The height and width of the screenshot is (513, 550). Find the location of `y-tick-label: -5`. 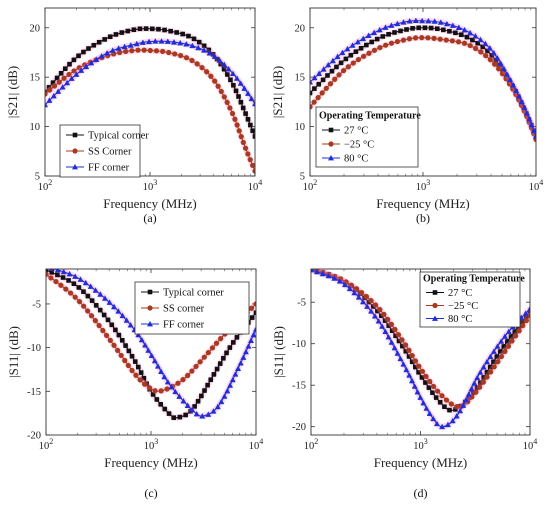

y-tick-label: -5 is located at coordinates (36, 304).